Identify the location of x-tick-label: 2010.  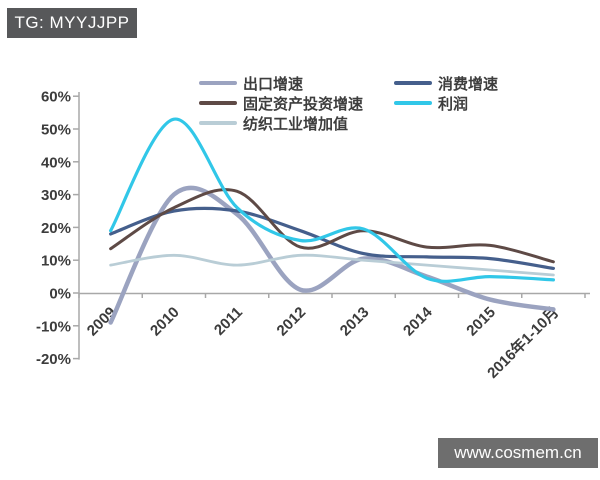
(165, 322).